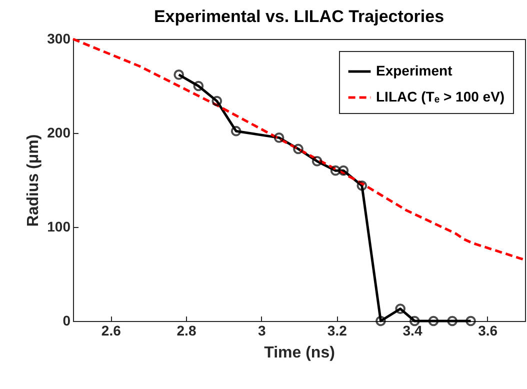 The width and height of the screenshot is (527, 389). I want to click on legend-label: Experiment, so click(414, 70).